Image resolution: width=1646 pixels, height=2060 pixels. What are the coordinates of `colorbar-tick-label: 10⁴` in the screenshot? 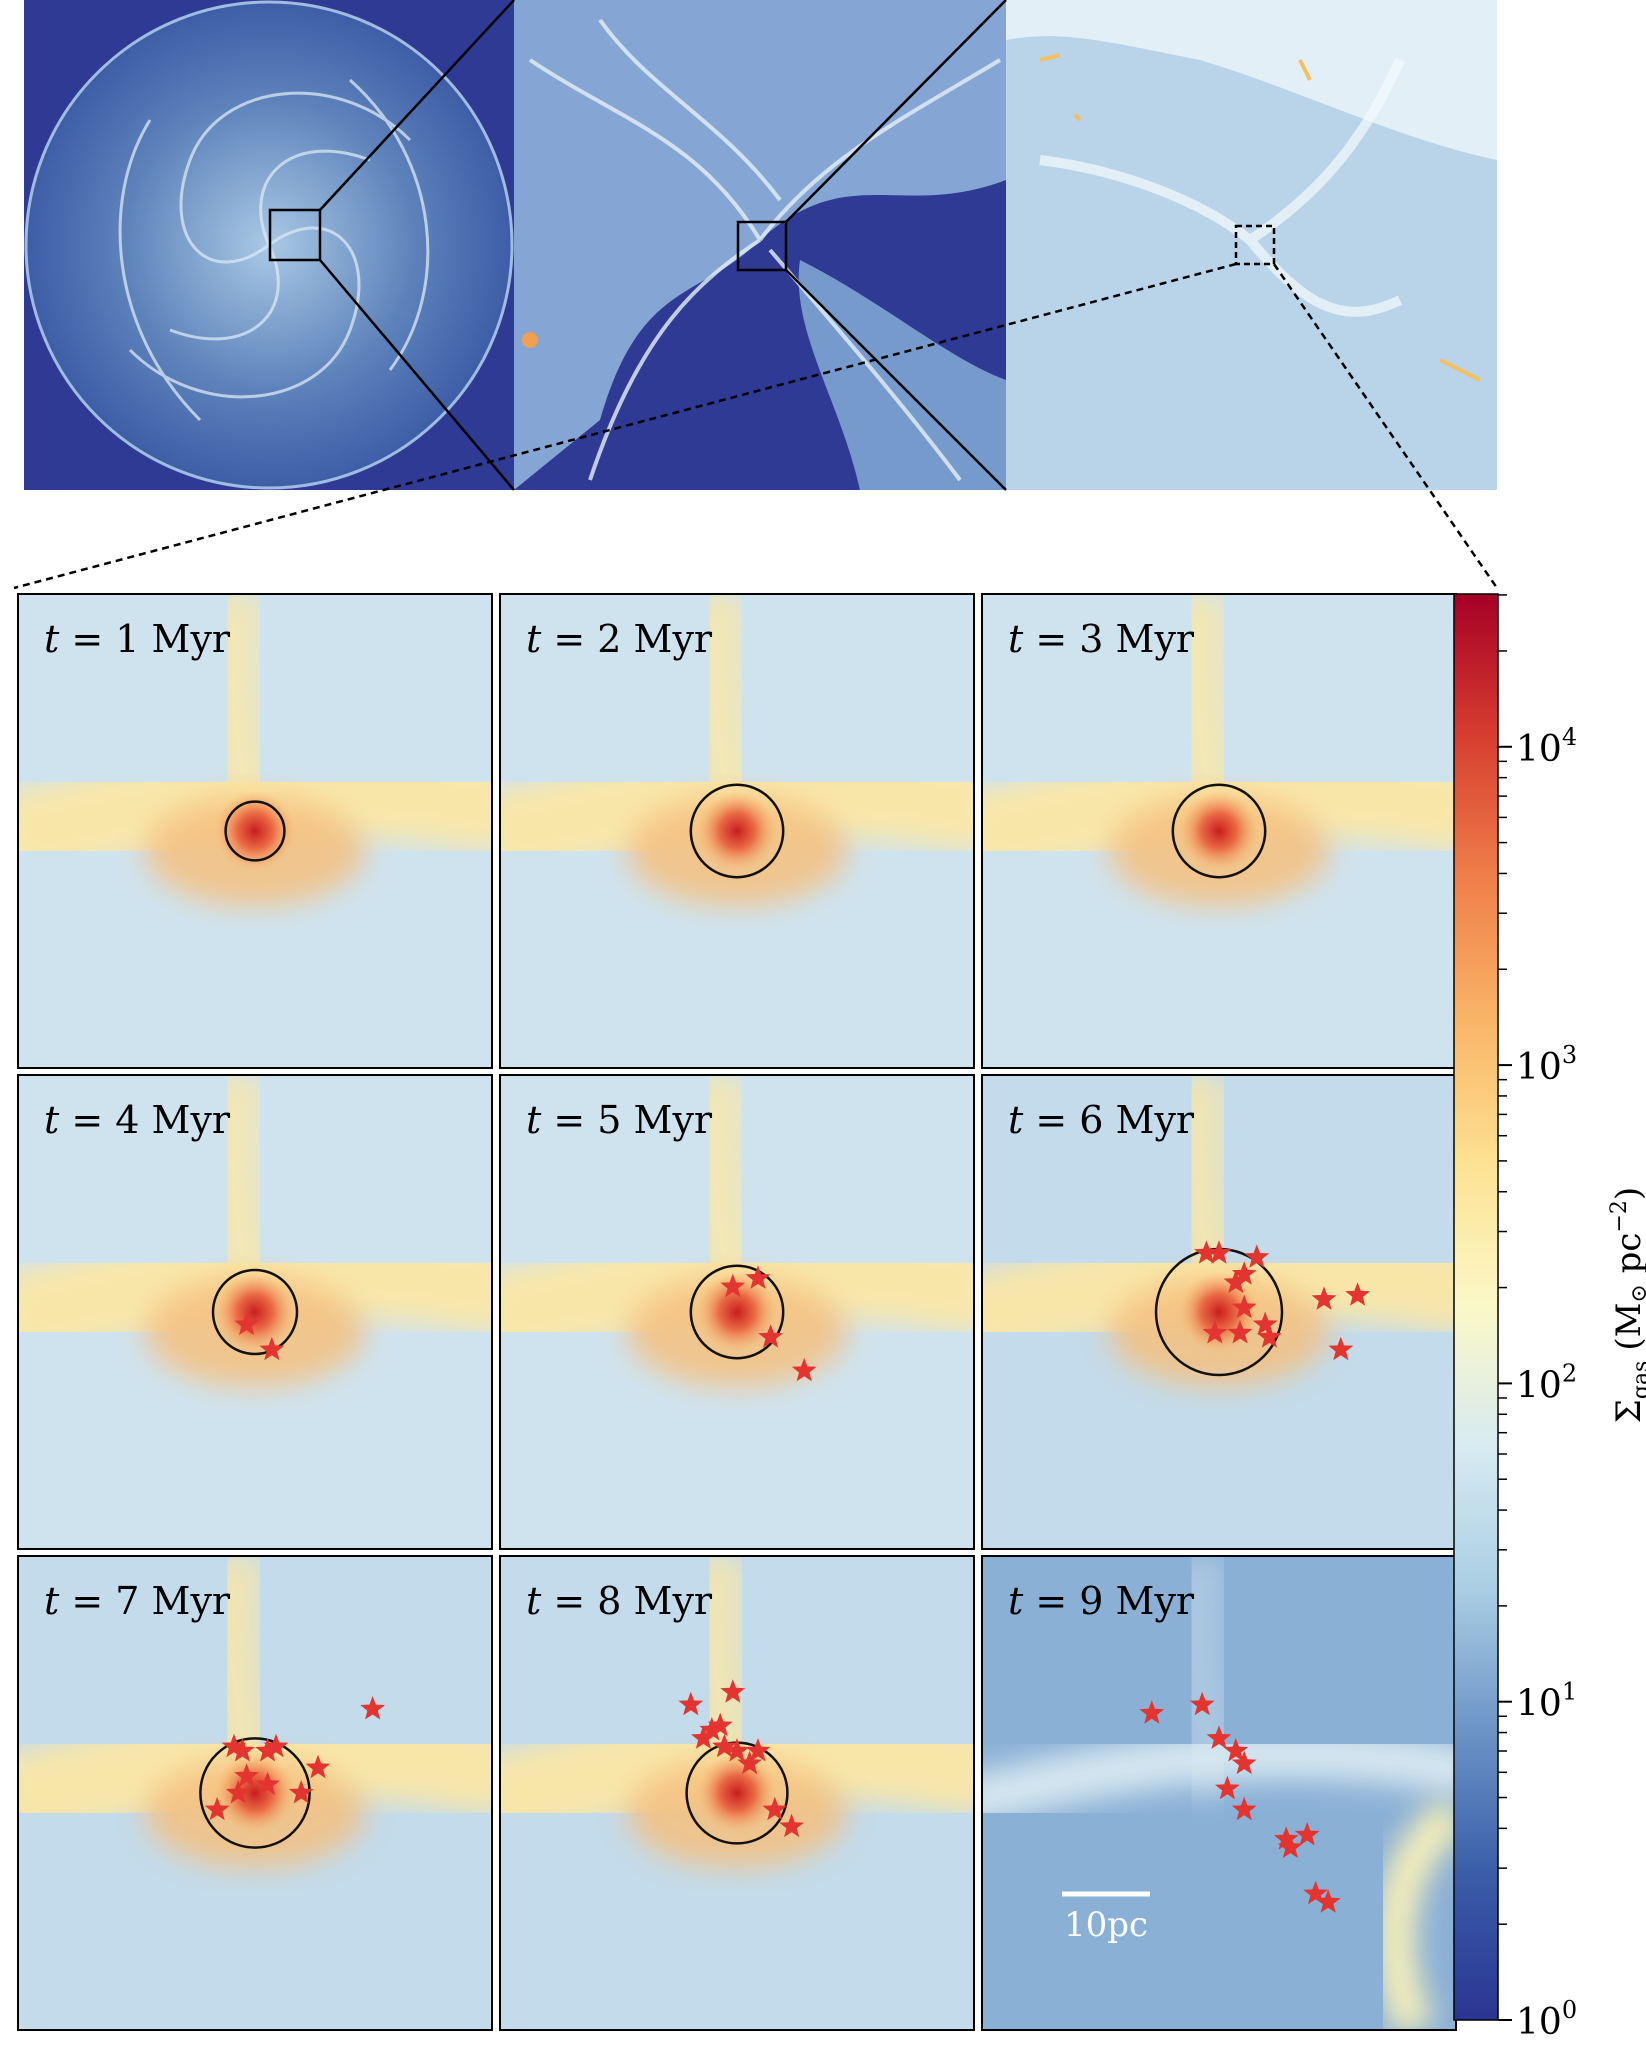 It's located at (1546, 746).